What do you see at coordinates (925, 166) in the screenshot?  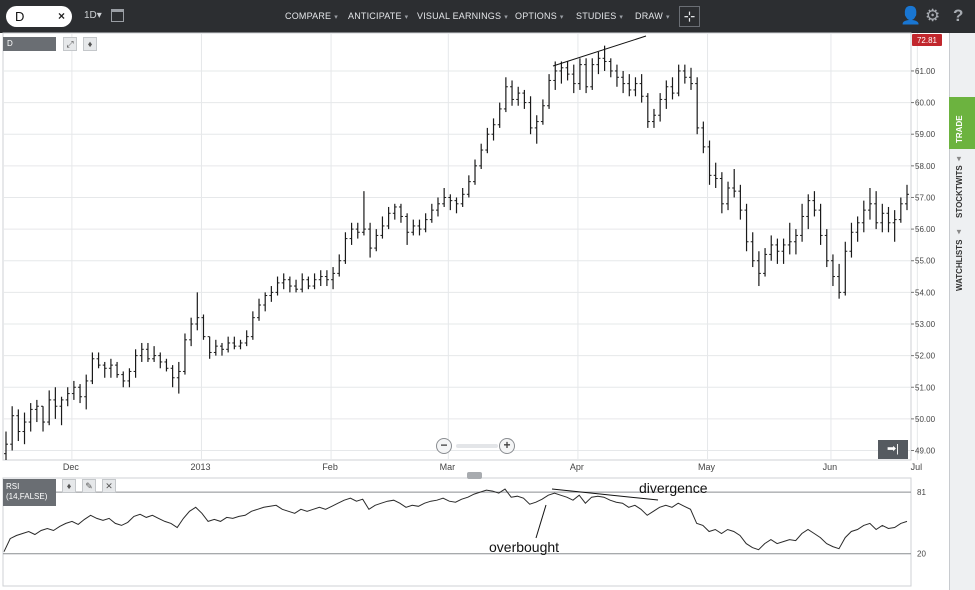 I see `y-tick-label: 58.00` at bounding box center [925, 166].